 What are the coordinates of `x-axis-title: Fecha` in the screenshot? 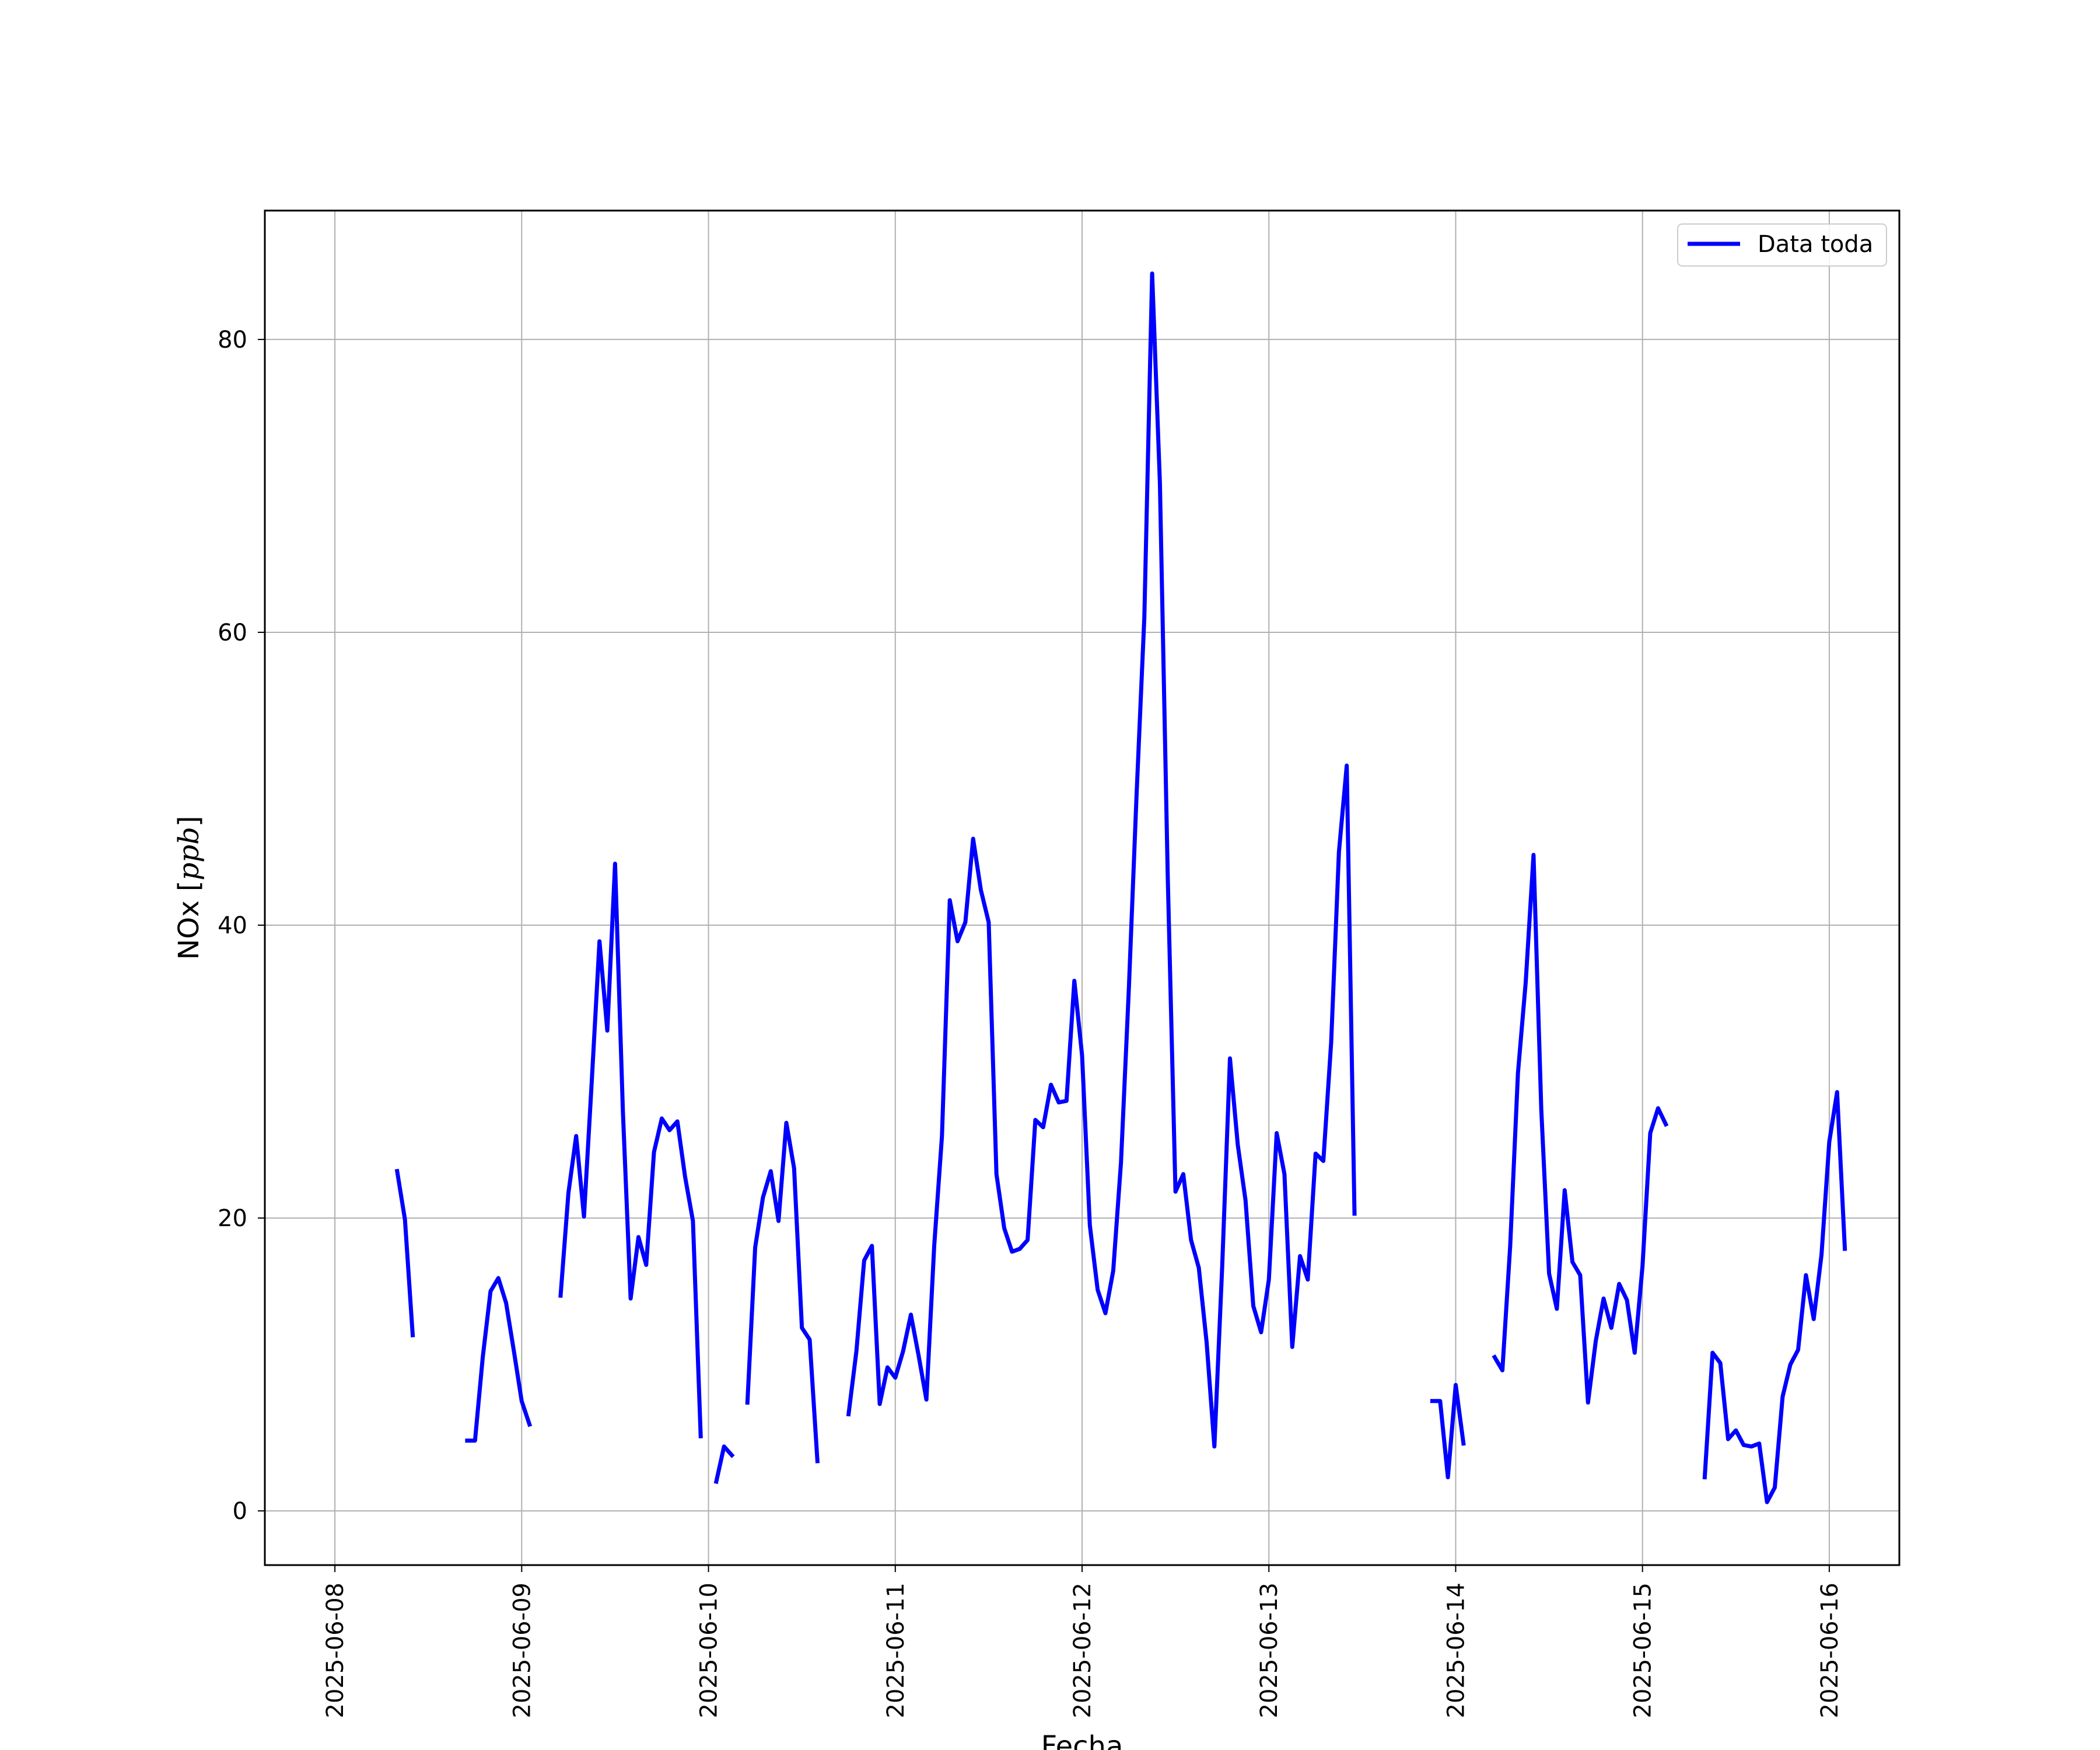 It's located at (1082, 1740).